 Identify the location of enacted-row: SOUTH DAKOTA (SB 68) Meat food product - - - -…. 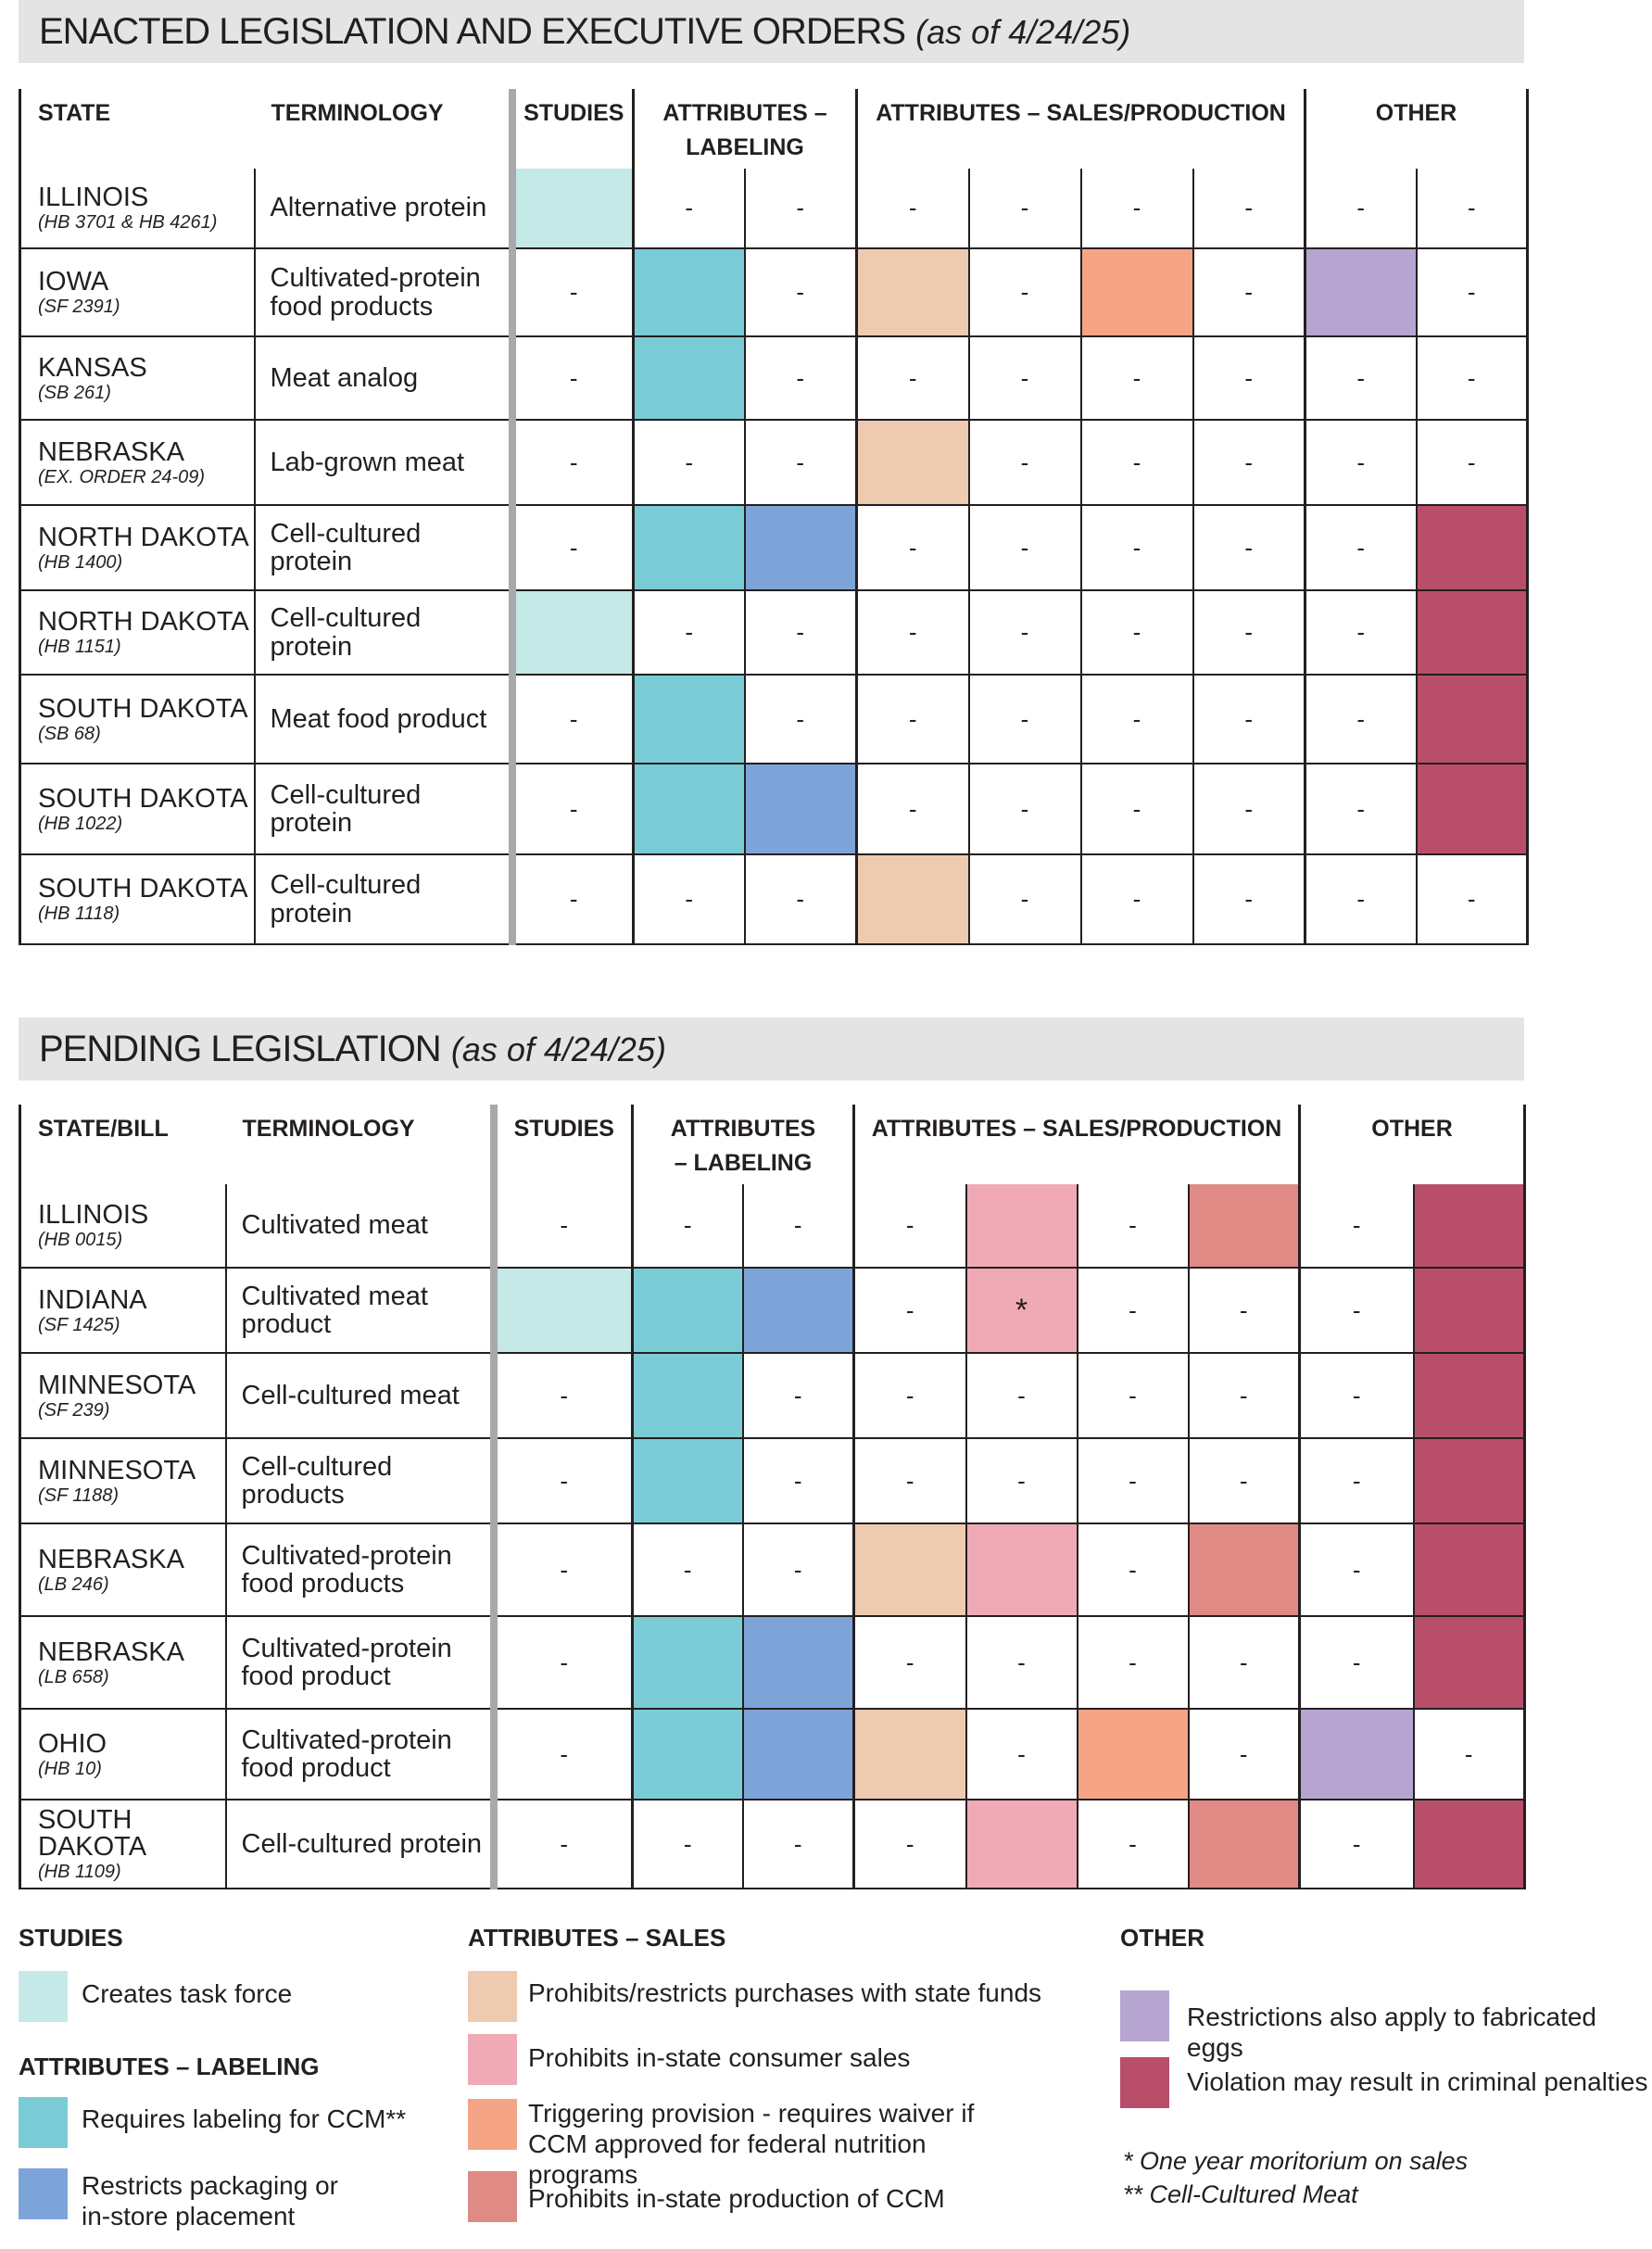
(775, 719).